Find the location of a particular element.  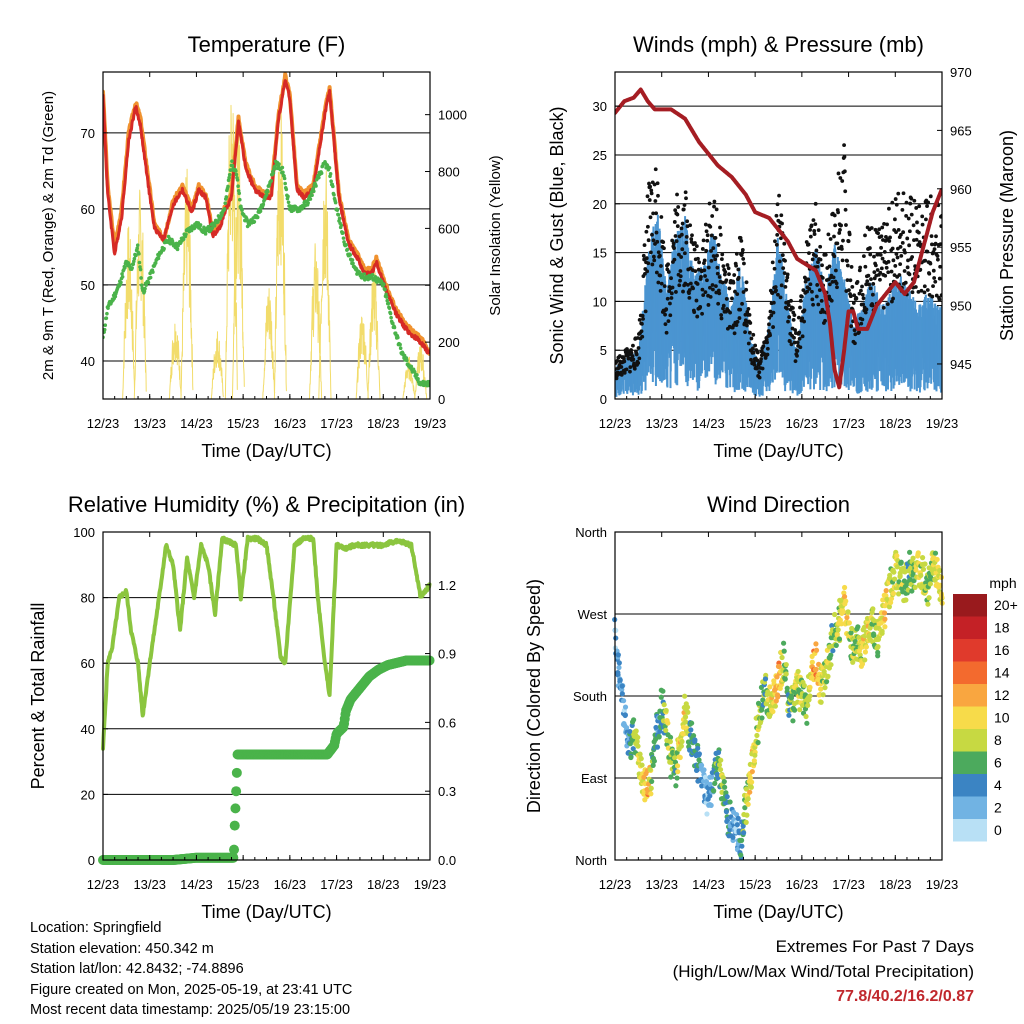

humidity-plot-frame is located at coordinates (266, 696).